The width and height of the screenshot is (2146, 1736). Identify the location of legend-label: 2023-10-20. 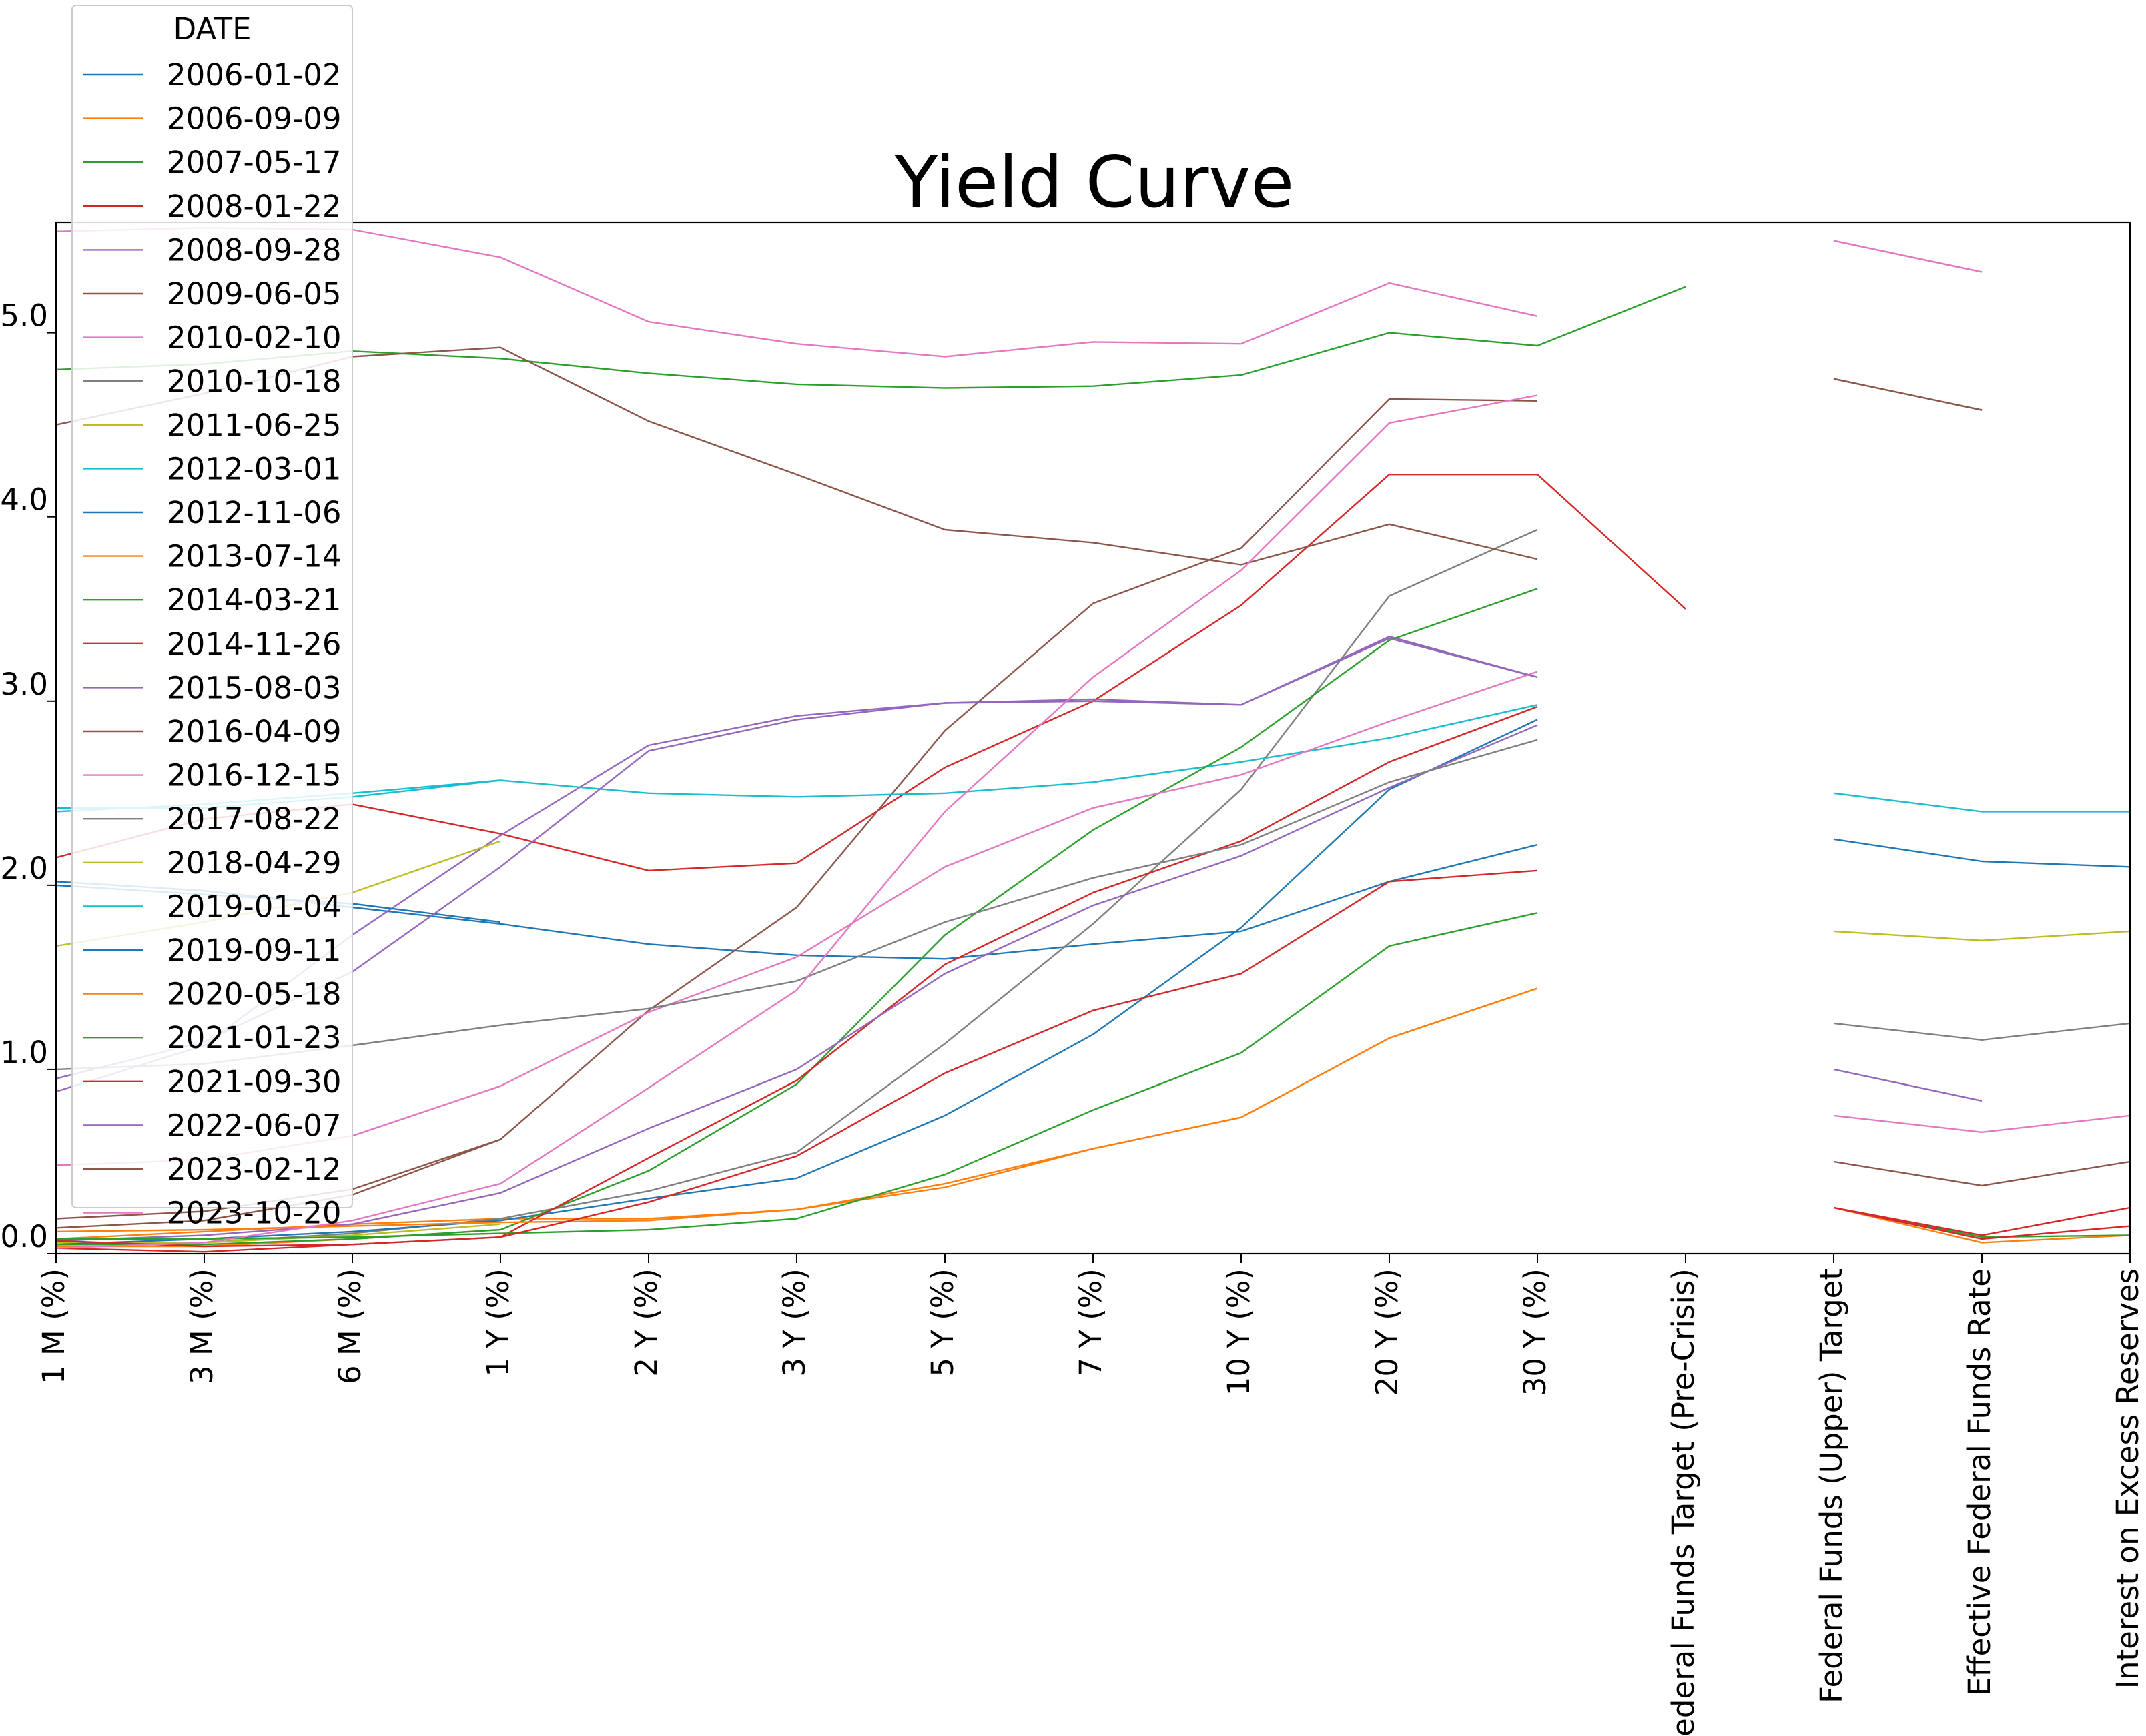
(254, 1213).